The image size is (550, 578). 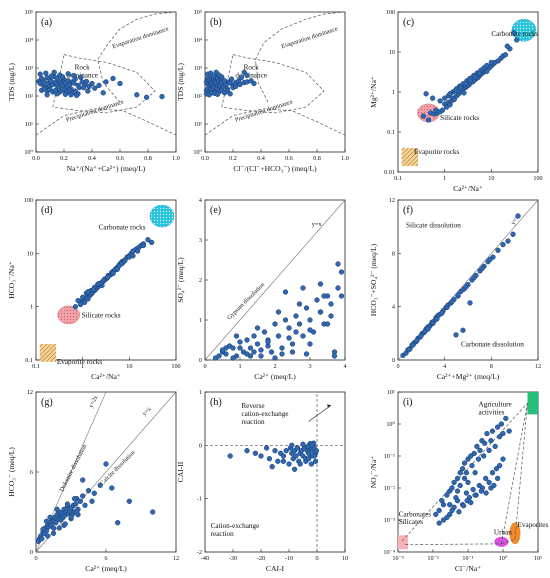 What do you see at coordinates (274, 366) in the screenshot?
I see `x-tick-label: 2` at bounding box center [274, 366].